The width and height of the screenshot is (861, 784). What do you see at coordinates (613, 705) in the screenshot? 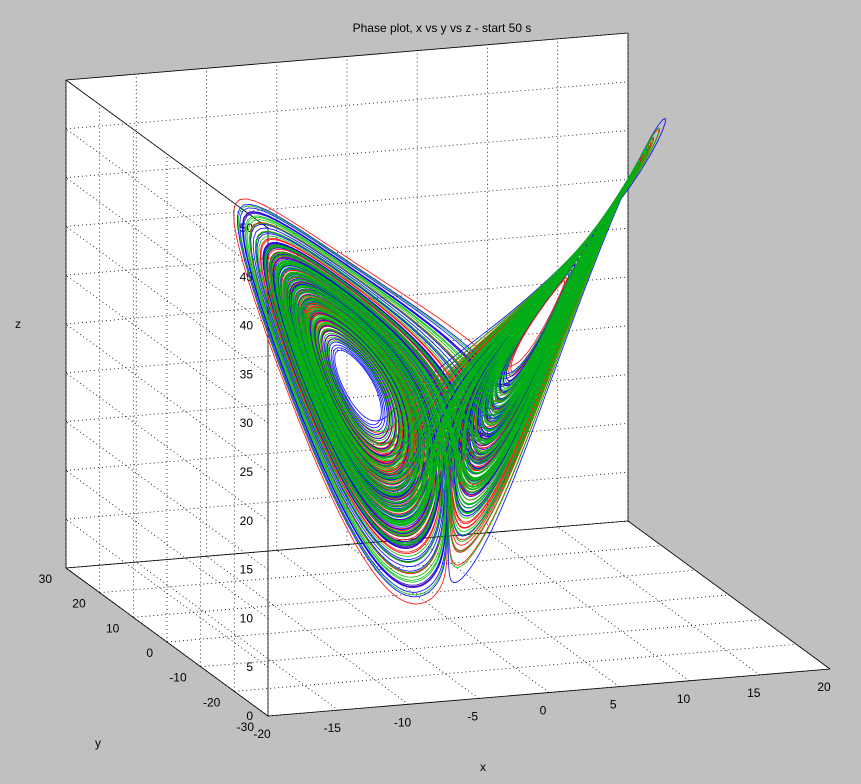
I see `x-tick-label: 5` at bounding box center [613, 705].